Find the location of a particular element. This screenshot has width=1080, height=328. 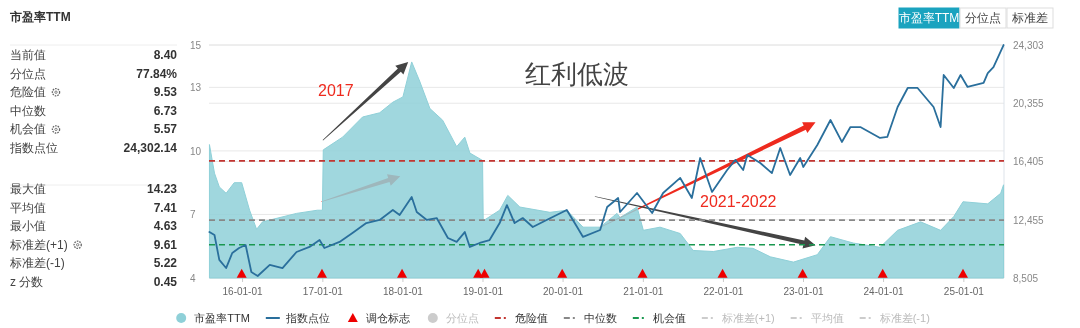

y2-tick-label: 24,303 is located at coordinates (1029, 45).